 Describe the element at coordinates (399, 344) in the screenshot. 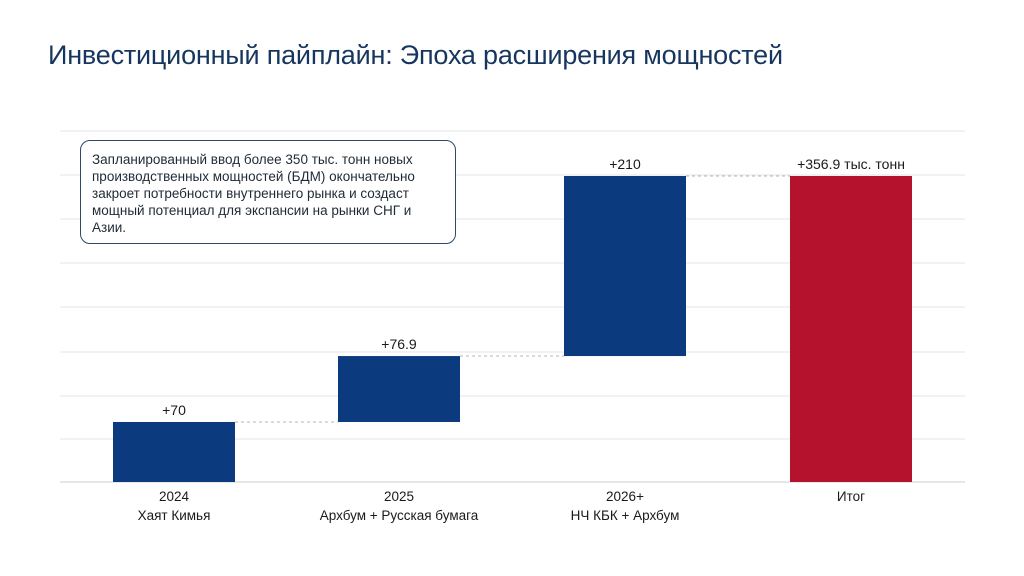

I see `data-label: +76.9` at that location.